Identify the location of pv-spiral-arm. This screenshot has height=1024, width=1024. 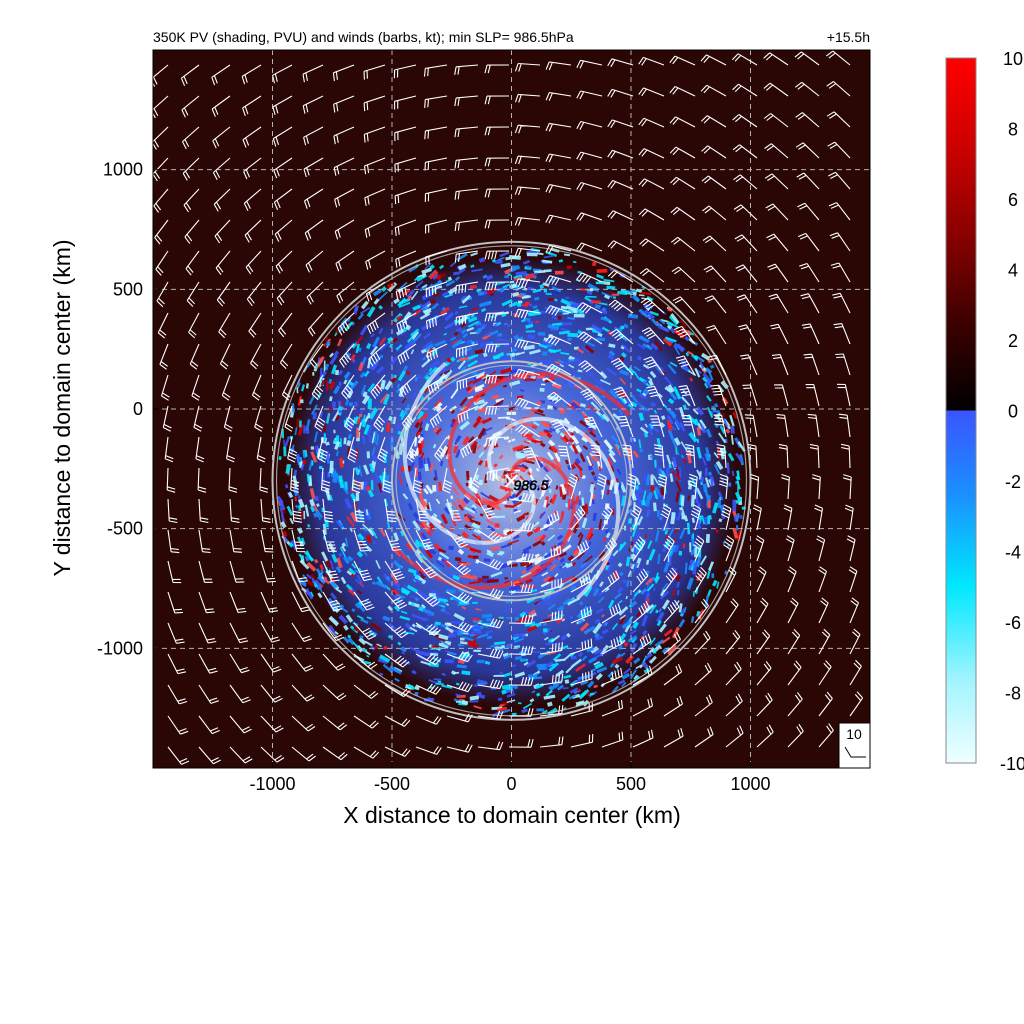
(554, 508).